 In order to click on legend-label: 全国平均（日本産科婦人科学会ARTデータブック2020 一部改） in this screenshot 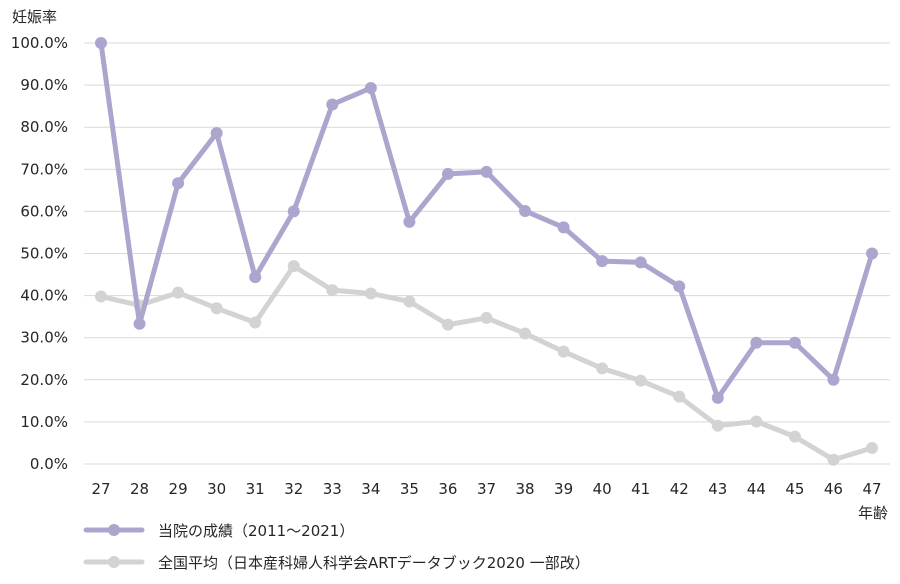, I will do `click(374, 563)`.